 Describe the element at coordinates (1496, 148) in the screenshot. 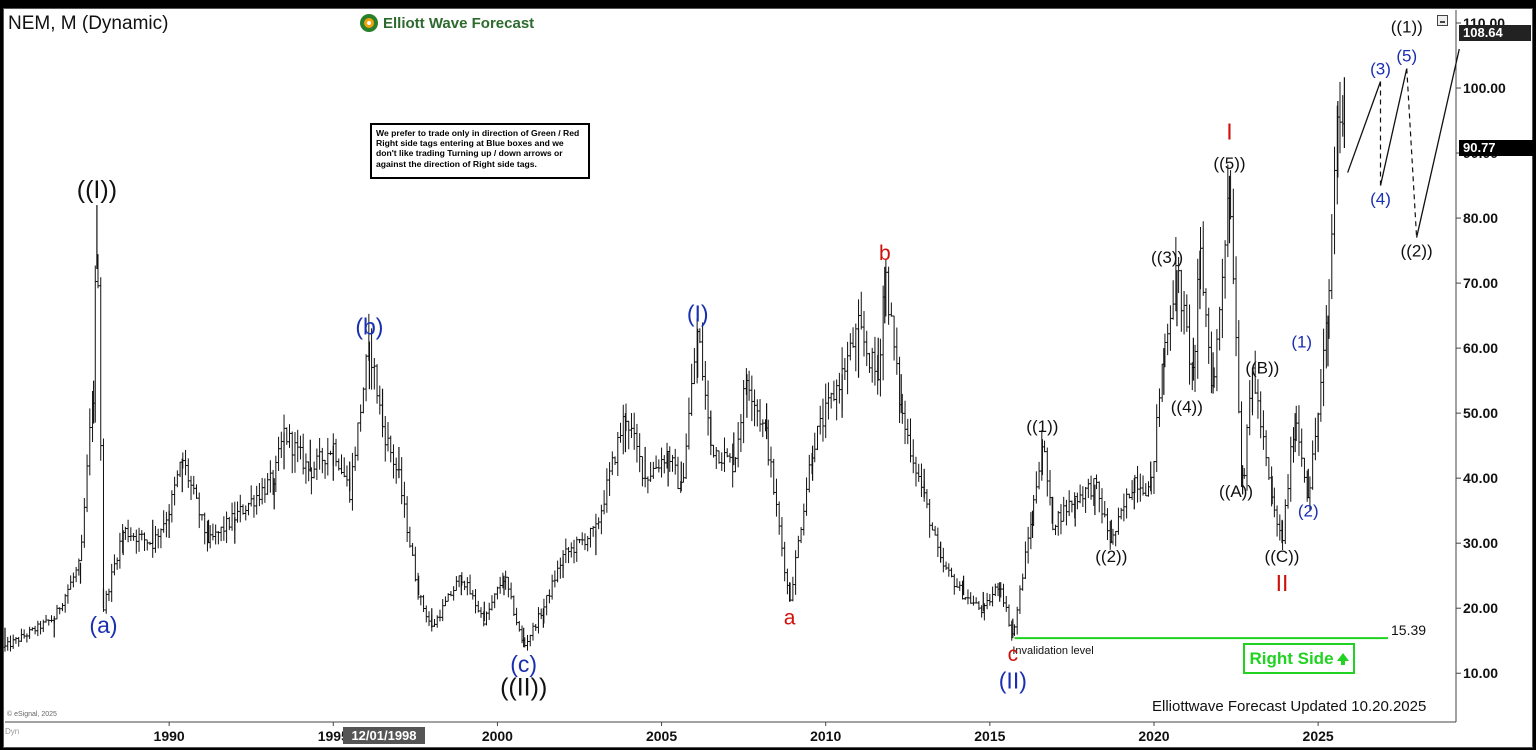

I see `price-tag-current: 90.77` at that location.